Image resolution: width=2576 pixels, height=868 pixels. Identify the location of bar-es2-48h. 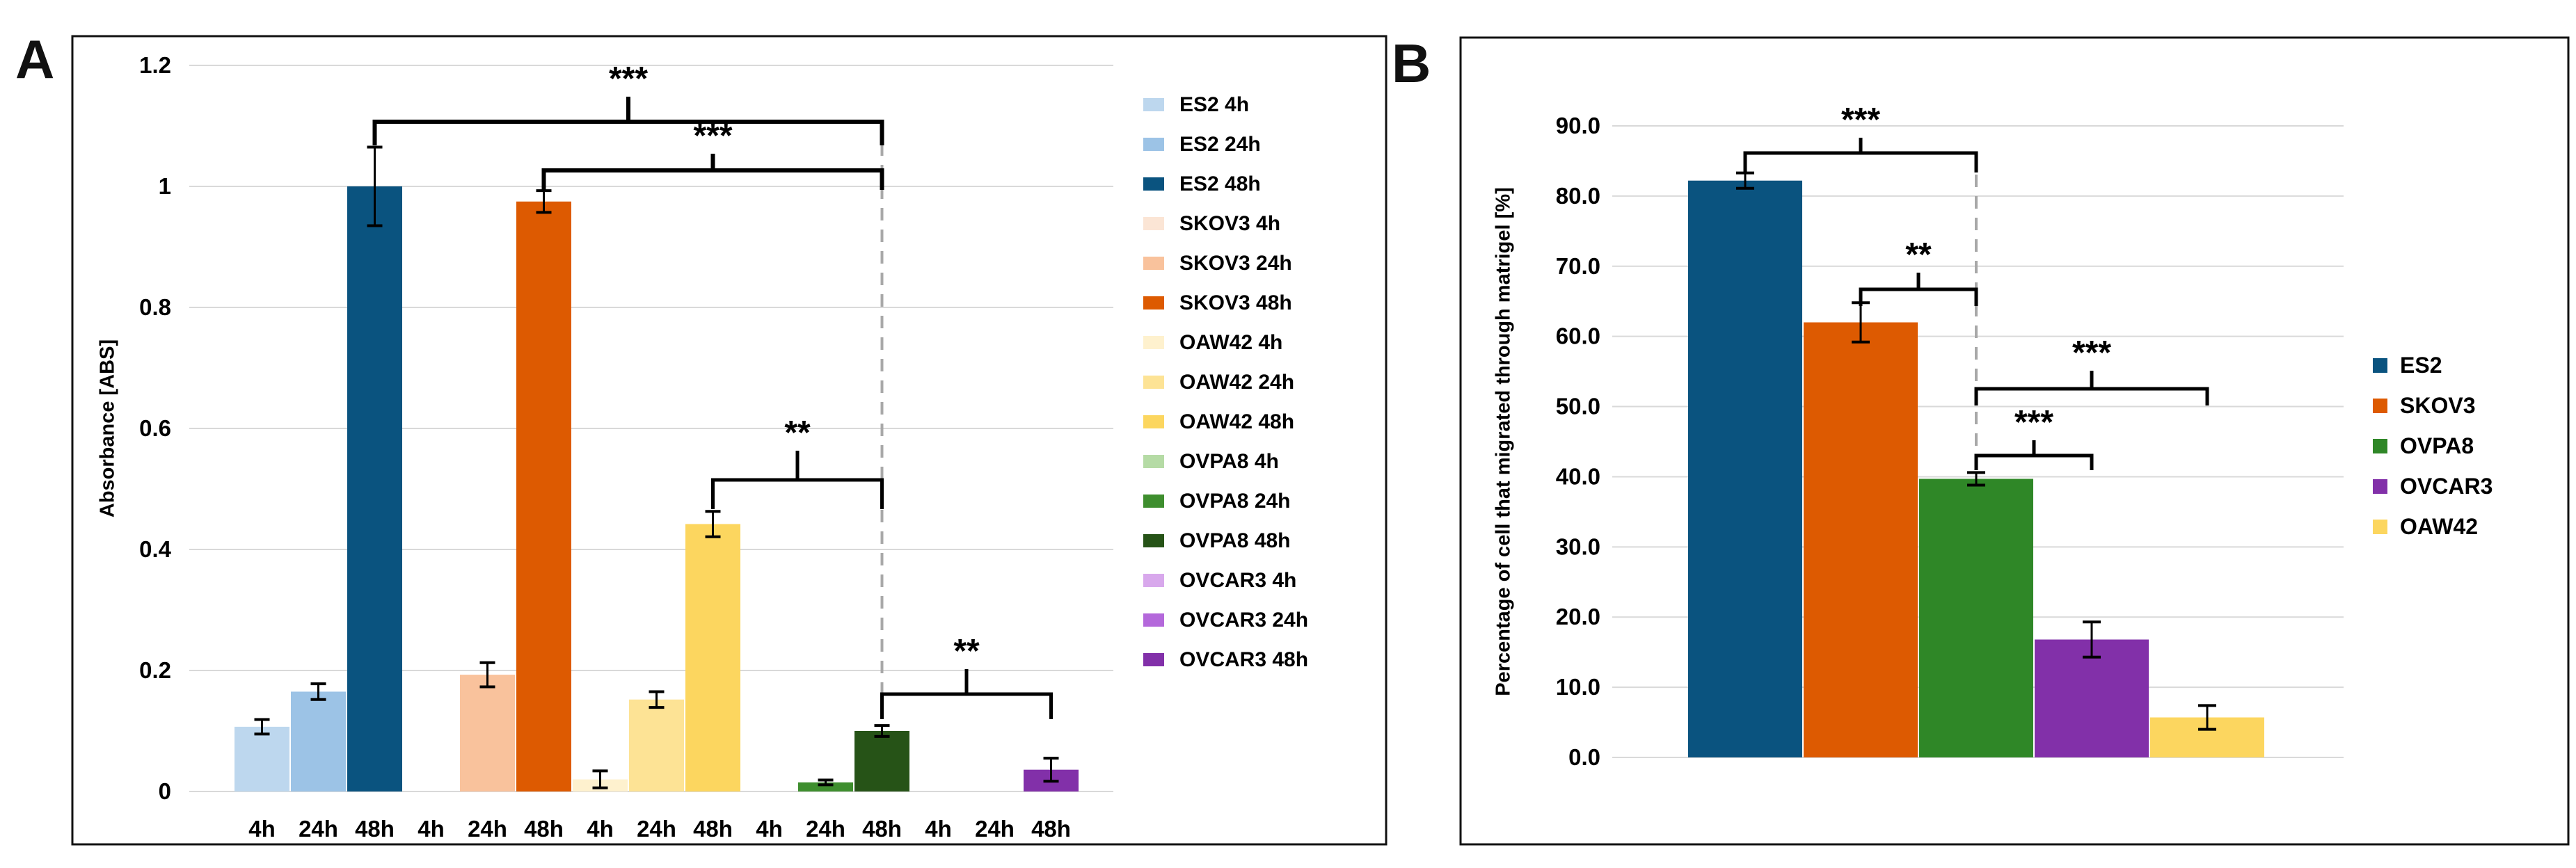
(374, 488).